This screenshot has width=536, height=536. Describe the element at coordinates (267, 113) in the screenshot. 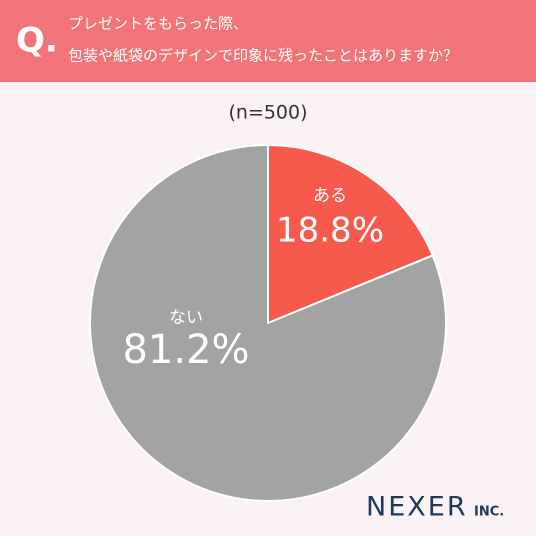

I see `chart-subtitle: (n=500)` at that location.